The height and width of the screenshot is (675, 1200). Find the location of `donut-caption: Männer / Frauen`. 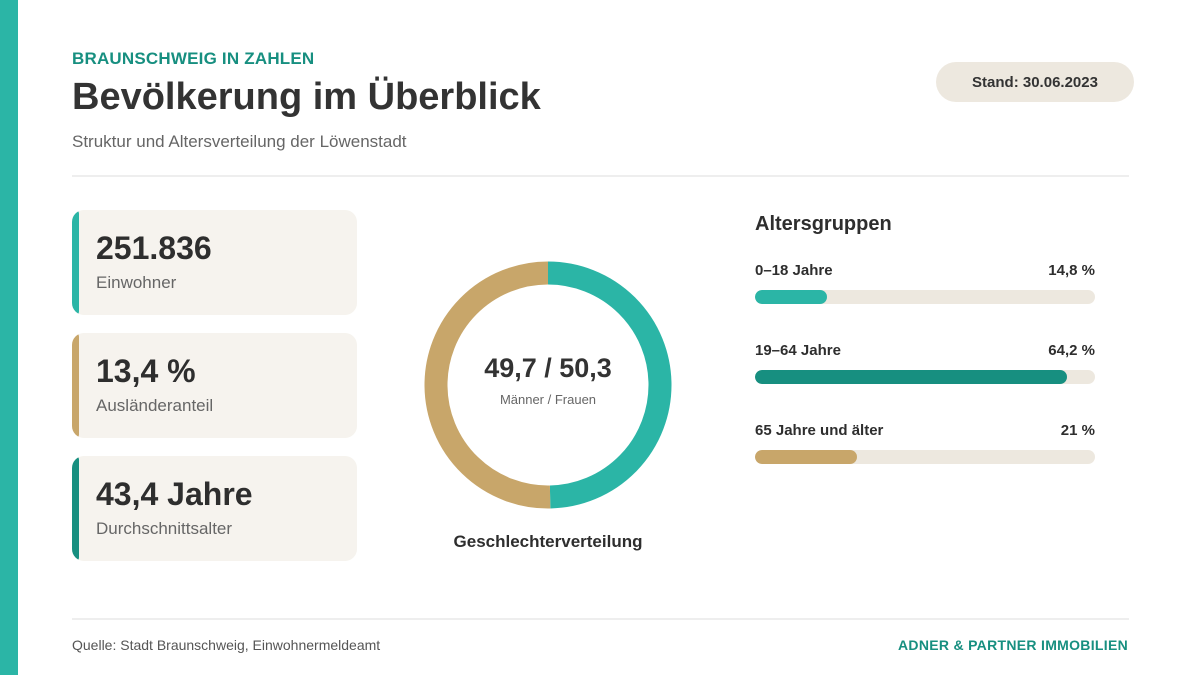

donut-caption: Männer / Frauen is located at coordinates (548, 399).